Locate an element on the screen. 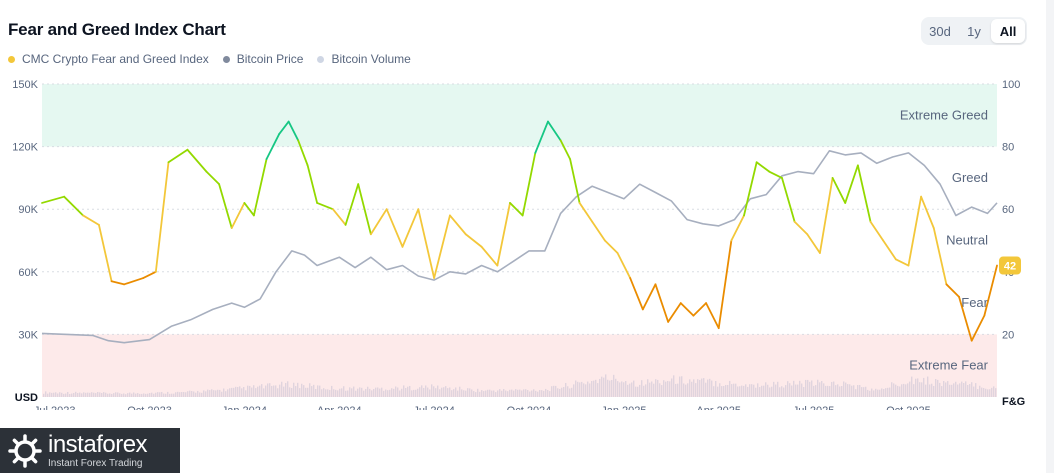 The width and height of the screenshot is (1054, 473). legend-item-bitcoin-price: Bitcoin Price is located at coordinates (263, 59).